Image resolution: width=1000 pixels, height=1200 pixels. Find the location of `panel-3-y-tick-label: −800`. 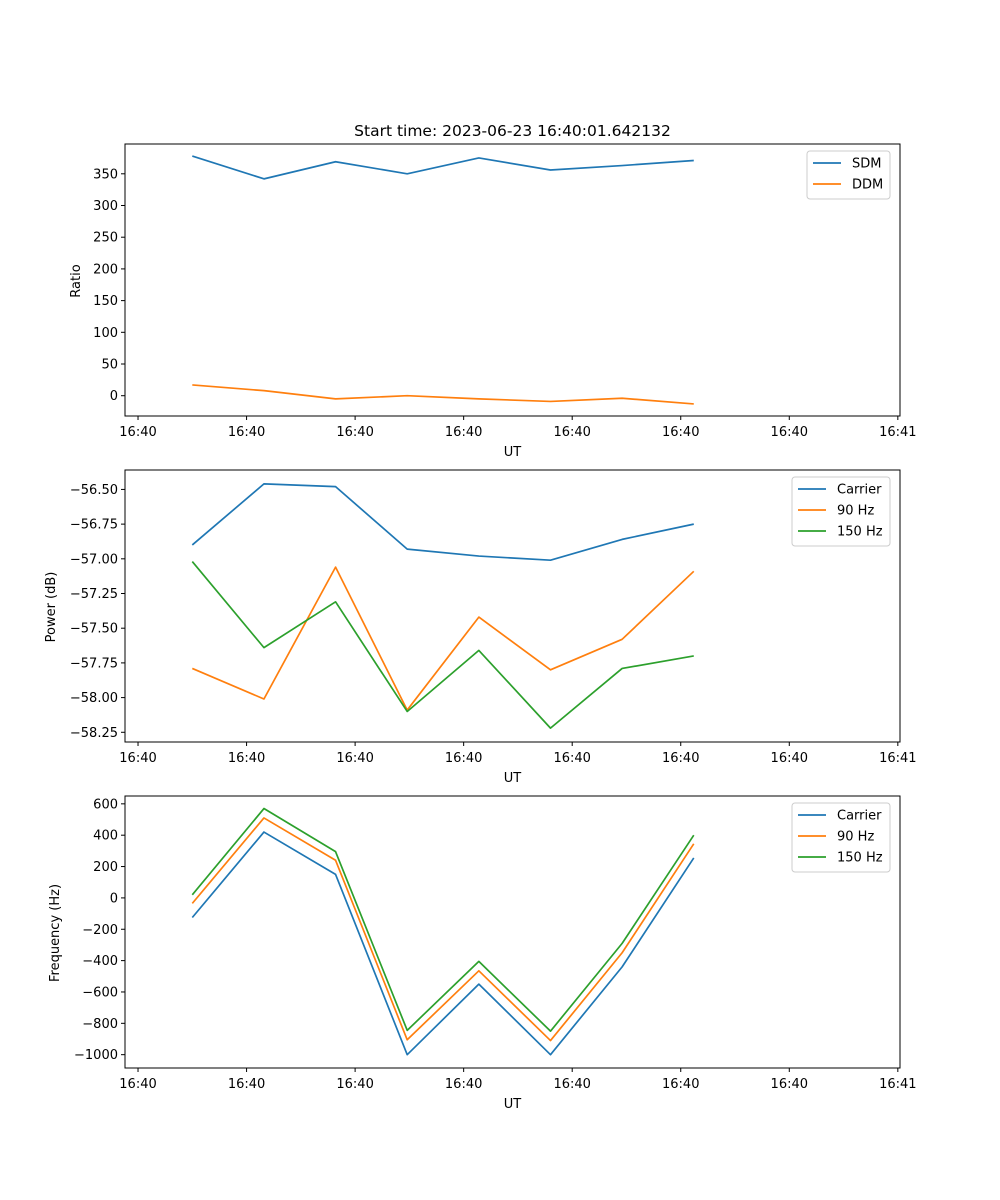

panel-3-y-tick-label: −800 is located at coordinates (100, 1024).